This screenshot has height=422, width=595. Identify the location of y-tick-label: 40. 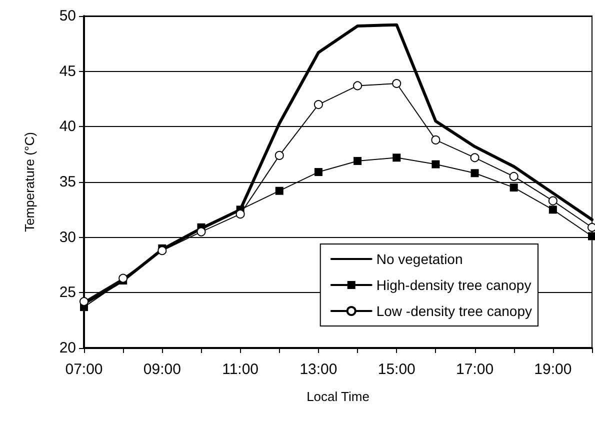
(67, 127).